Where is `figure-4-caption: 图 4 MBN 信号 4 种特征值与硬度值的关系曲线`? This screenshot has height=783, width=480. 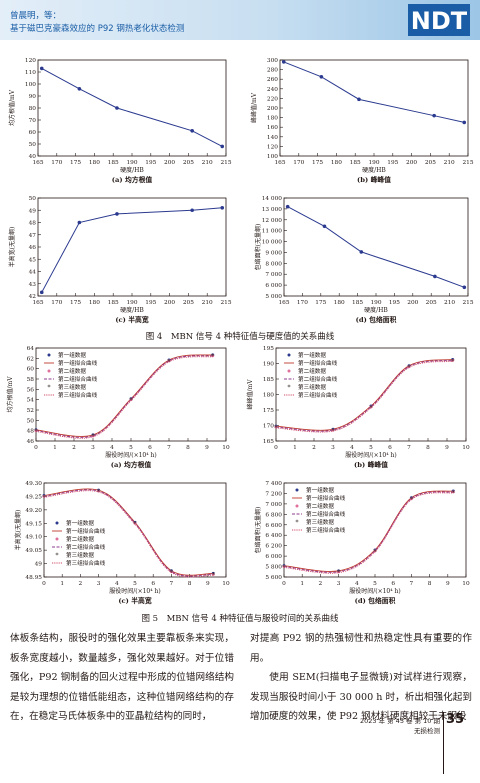 figure-4-caption: 图 4 MBN 信号 4 种特征值与硬度值的关系曲线 is located at coordinates (240, 337).